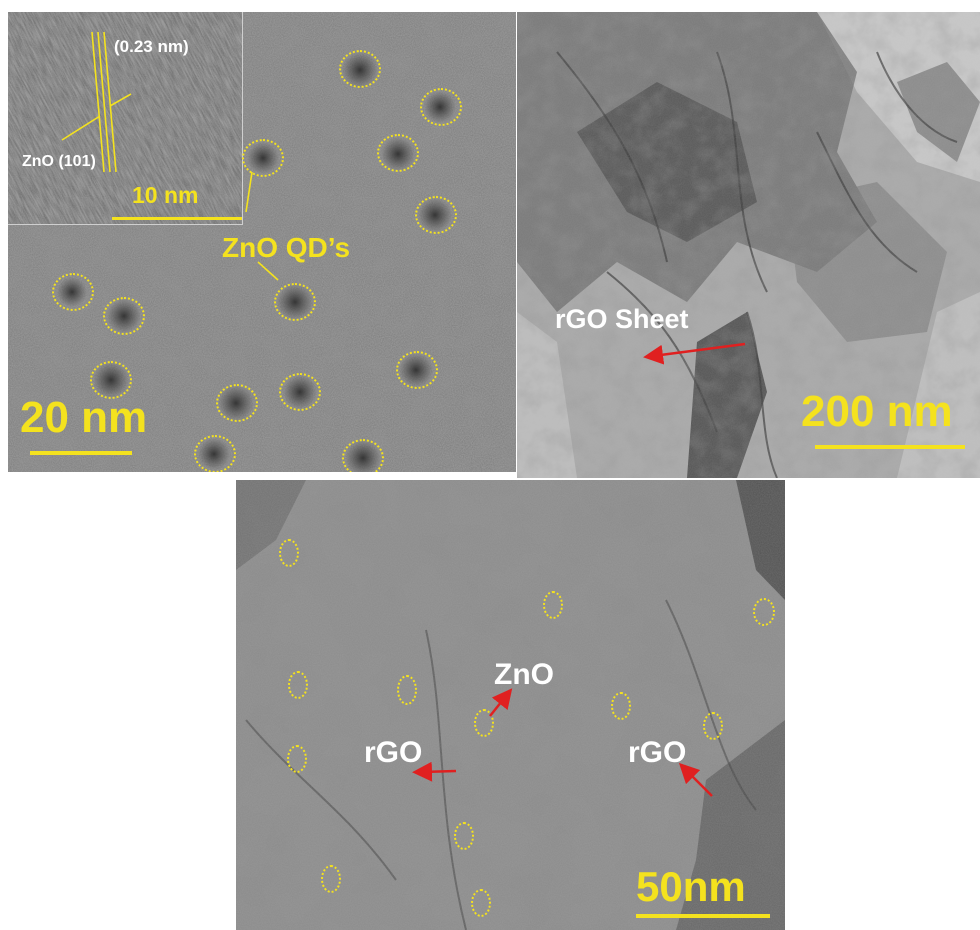 The width and height of the screenshot is (980, 930). Describe the element at coordinates (877, 412) in the screenshot. I see `panel-b-scale-label: 200 nm` at that location.